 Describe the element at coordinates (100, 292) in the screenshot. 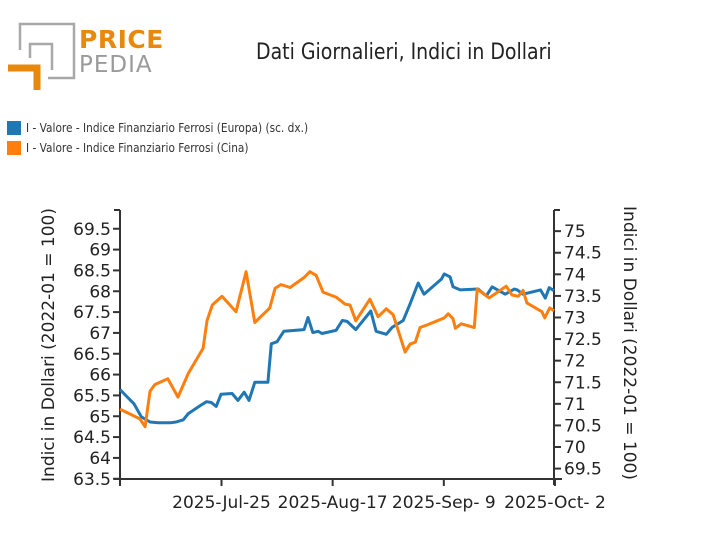

I see `y-left-tick-label: 68` at that location.